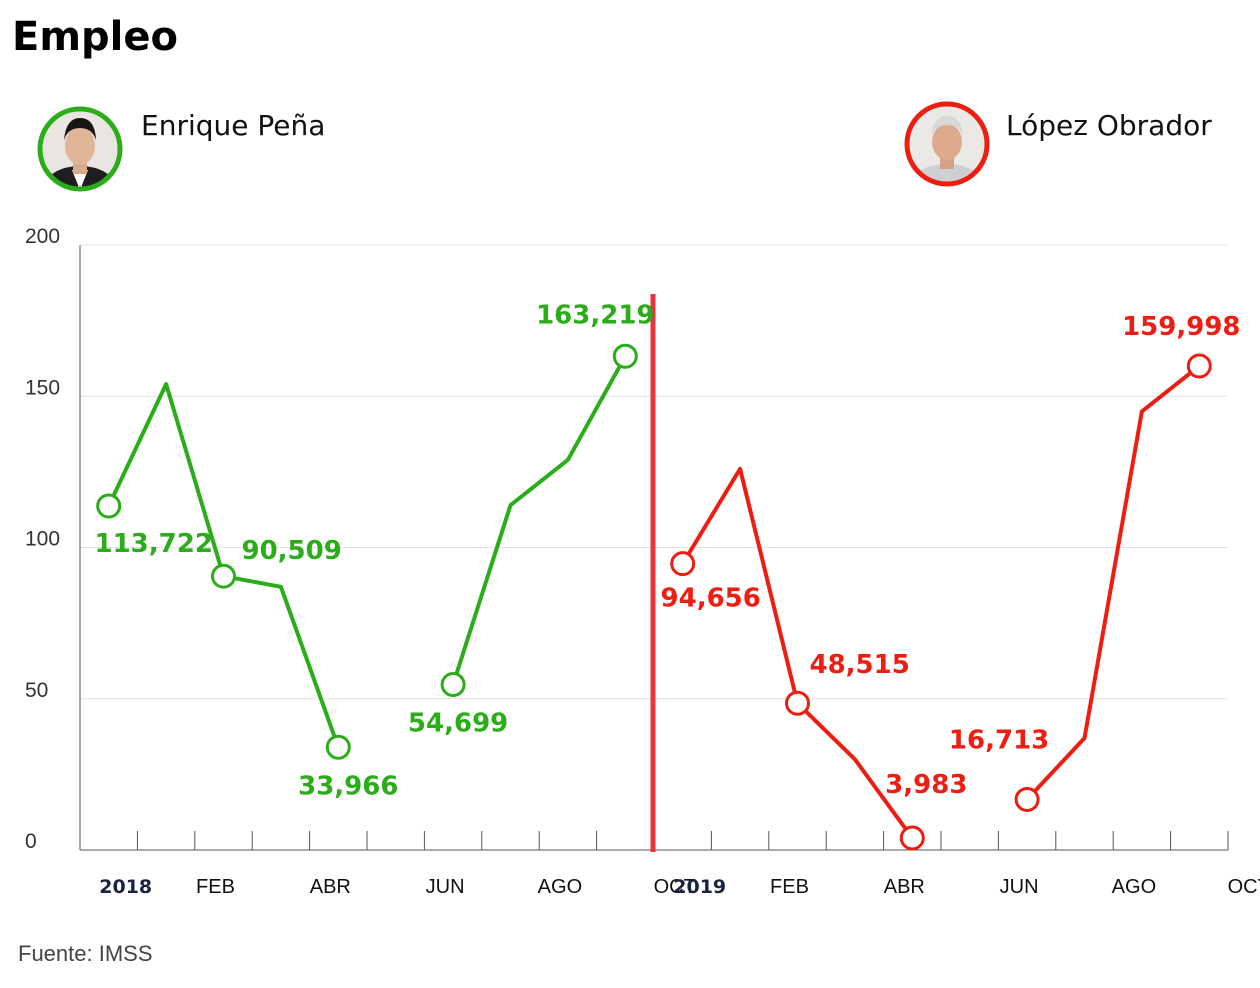 Image resolution: width=1260 pixels, height=988 pixels. Describe the element at coordinates (947, 144) in the screenshot. I see `portrait-icon-obrador` at that location.